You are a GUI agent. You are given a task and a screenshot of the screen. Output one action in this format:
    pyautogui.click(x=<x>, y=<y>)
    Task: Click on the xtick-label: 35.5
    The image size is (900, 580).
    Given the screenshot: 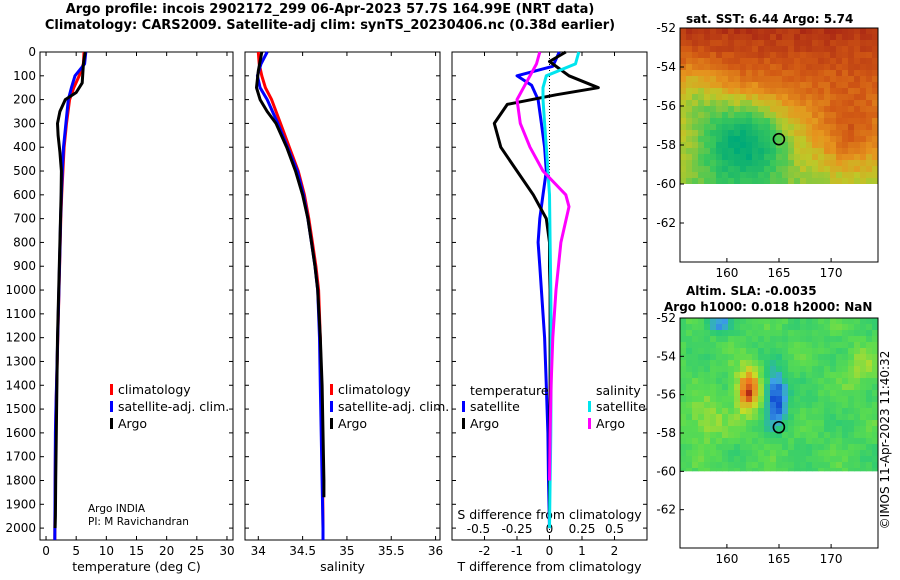 What is the action you would take?
    pyautogui.click(x=391, y=551)
    